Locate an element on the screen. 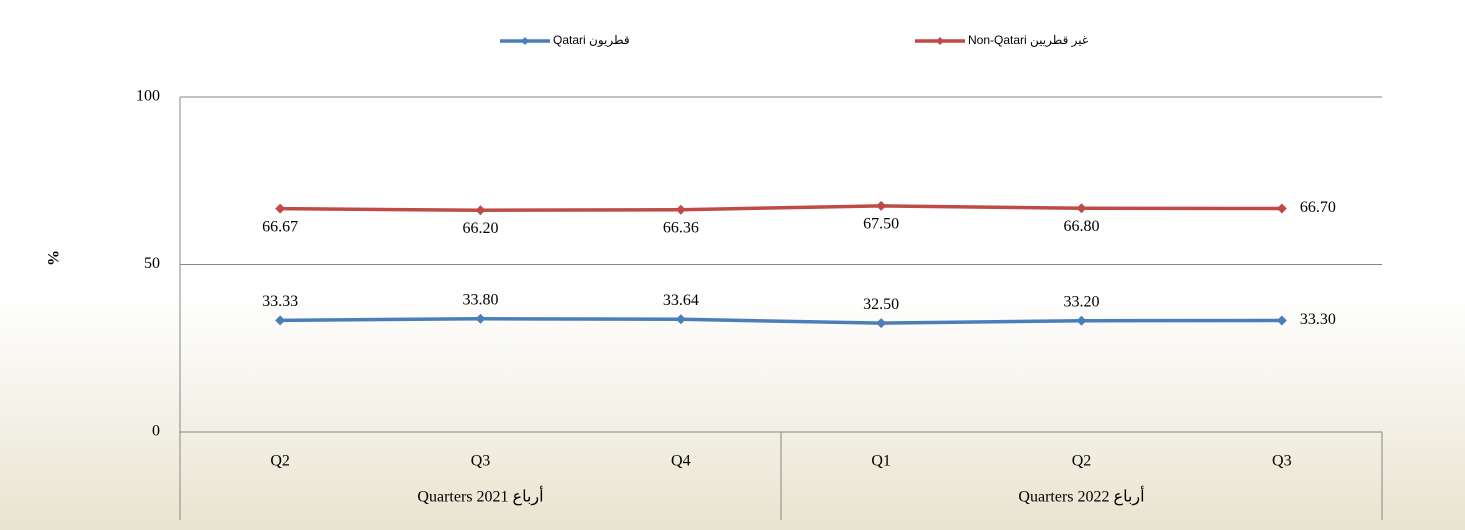 The image size is (1465, 530). y-tick-label: 0 is located at coordinates (156, 431).